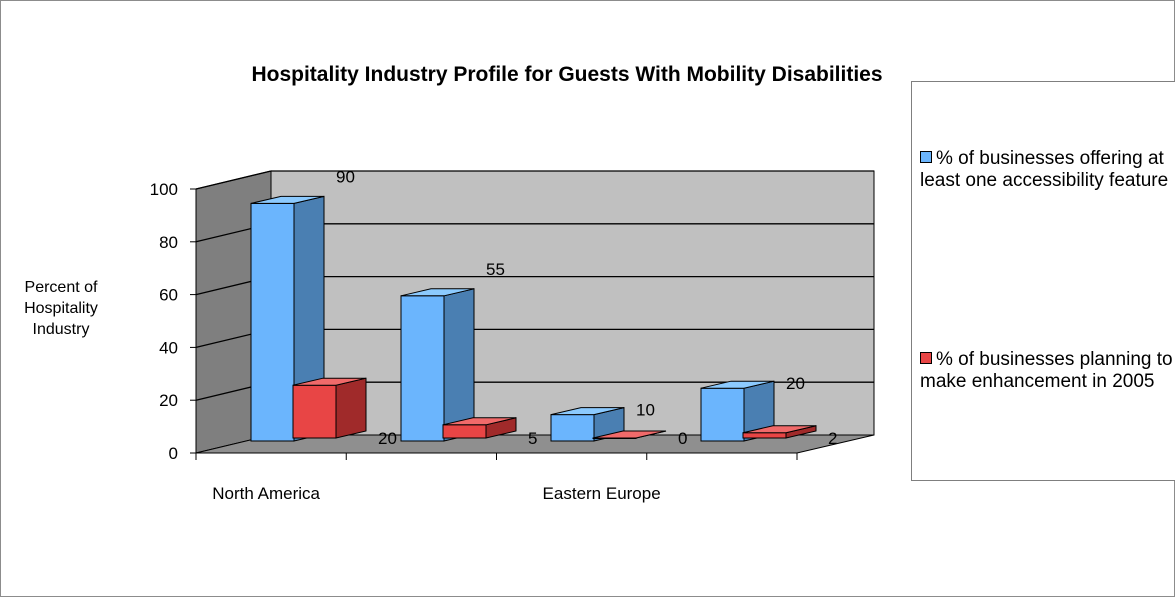 The width and height of the screenshot is (1175, 597). What do you see at coordinates (387, 438) in the screenshot?
I see `data-label-2-1: 20` at bounding box center [387, 438].